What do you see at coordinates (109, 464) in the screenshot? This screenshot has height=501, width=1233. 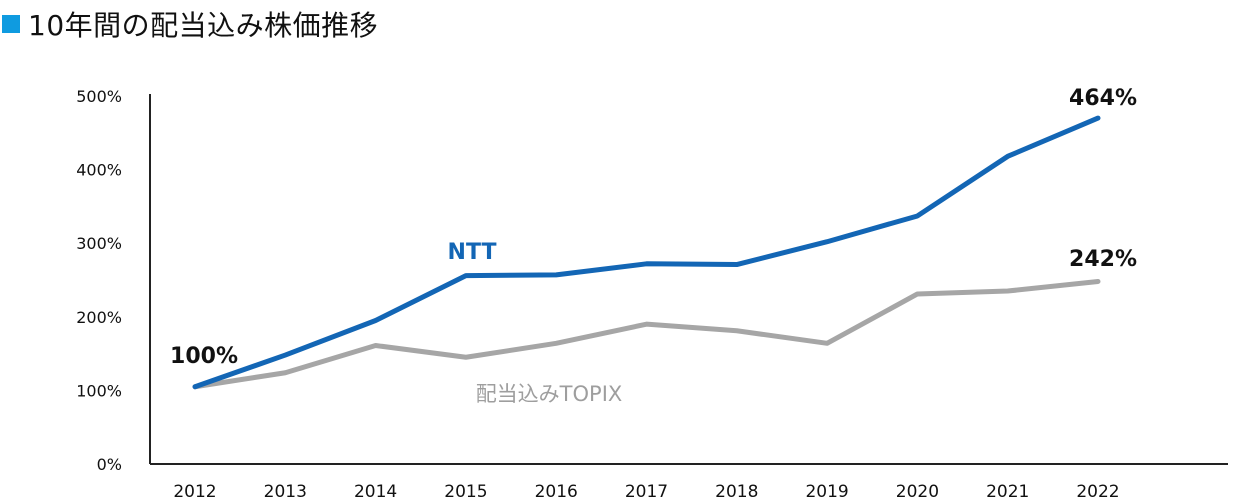 I see `y-tick-label: 0%` at bounding box center [109, 464].